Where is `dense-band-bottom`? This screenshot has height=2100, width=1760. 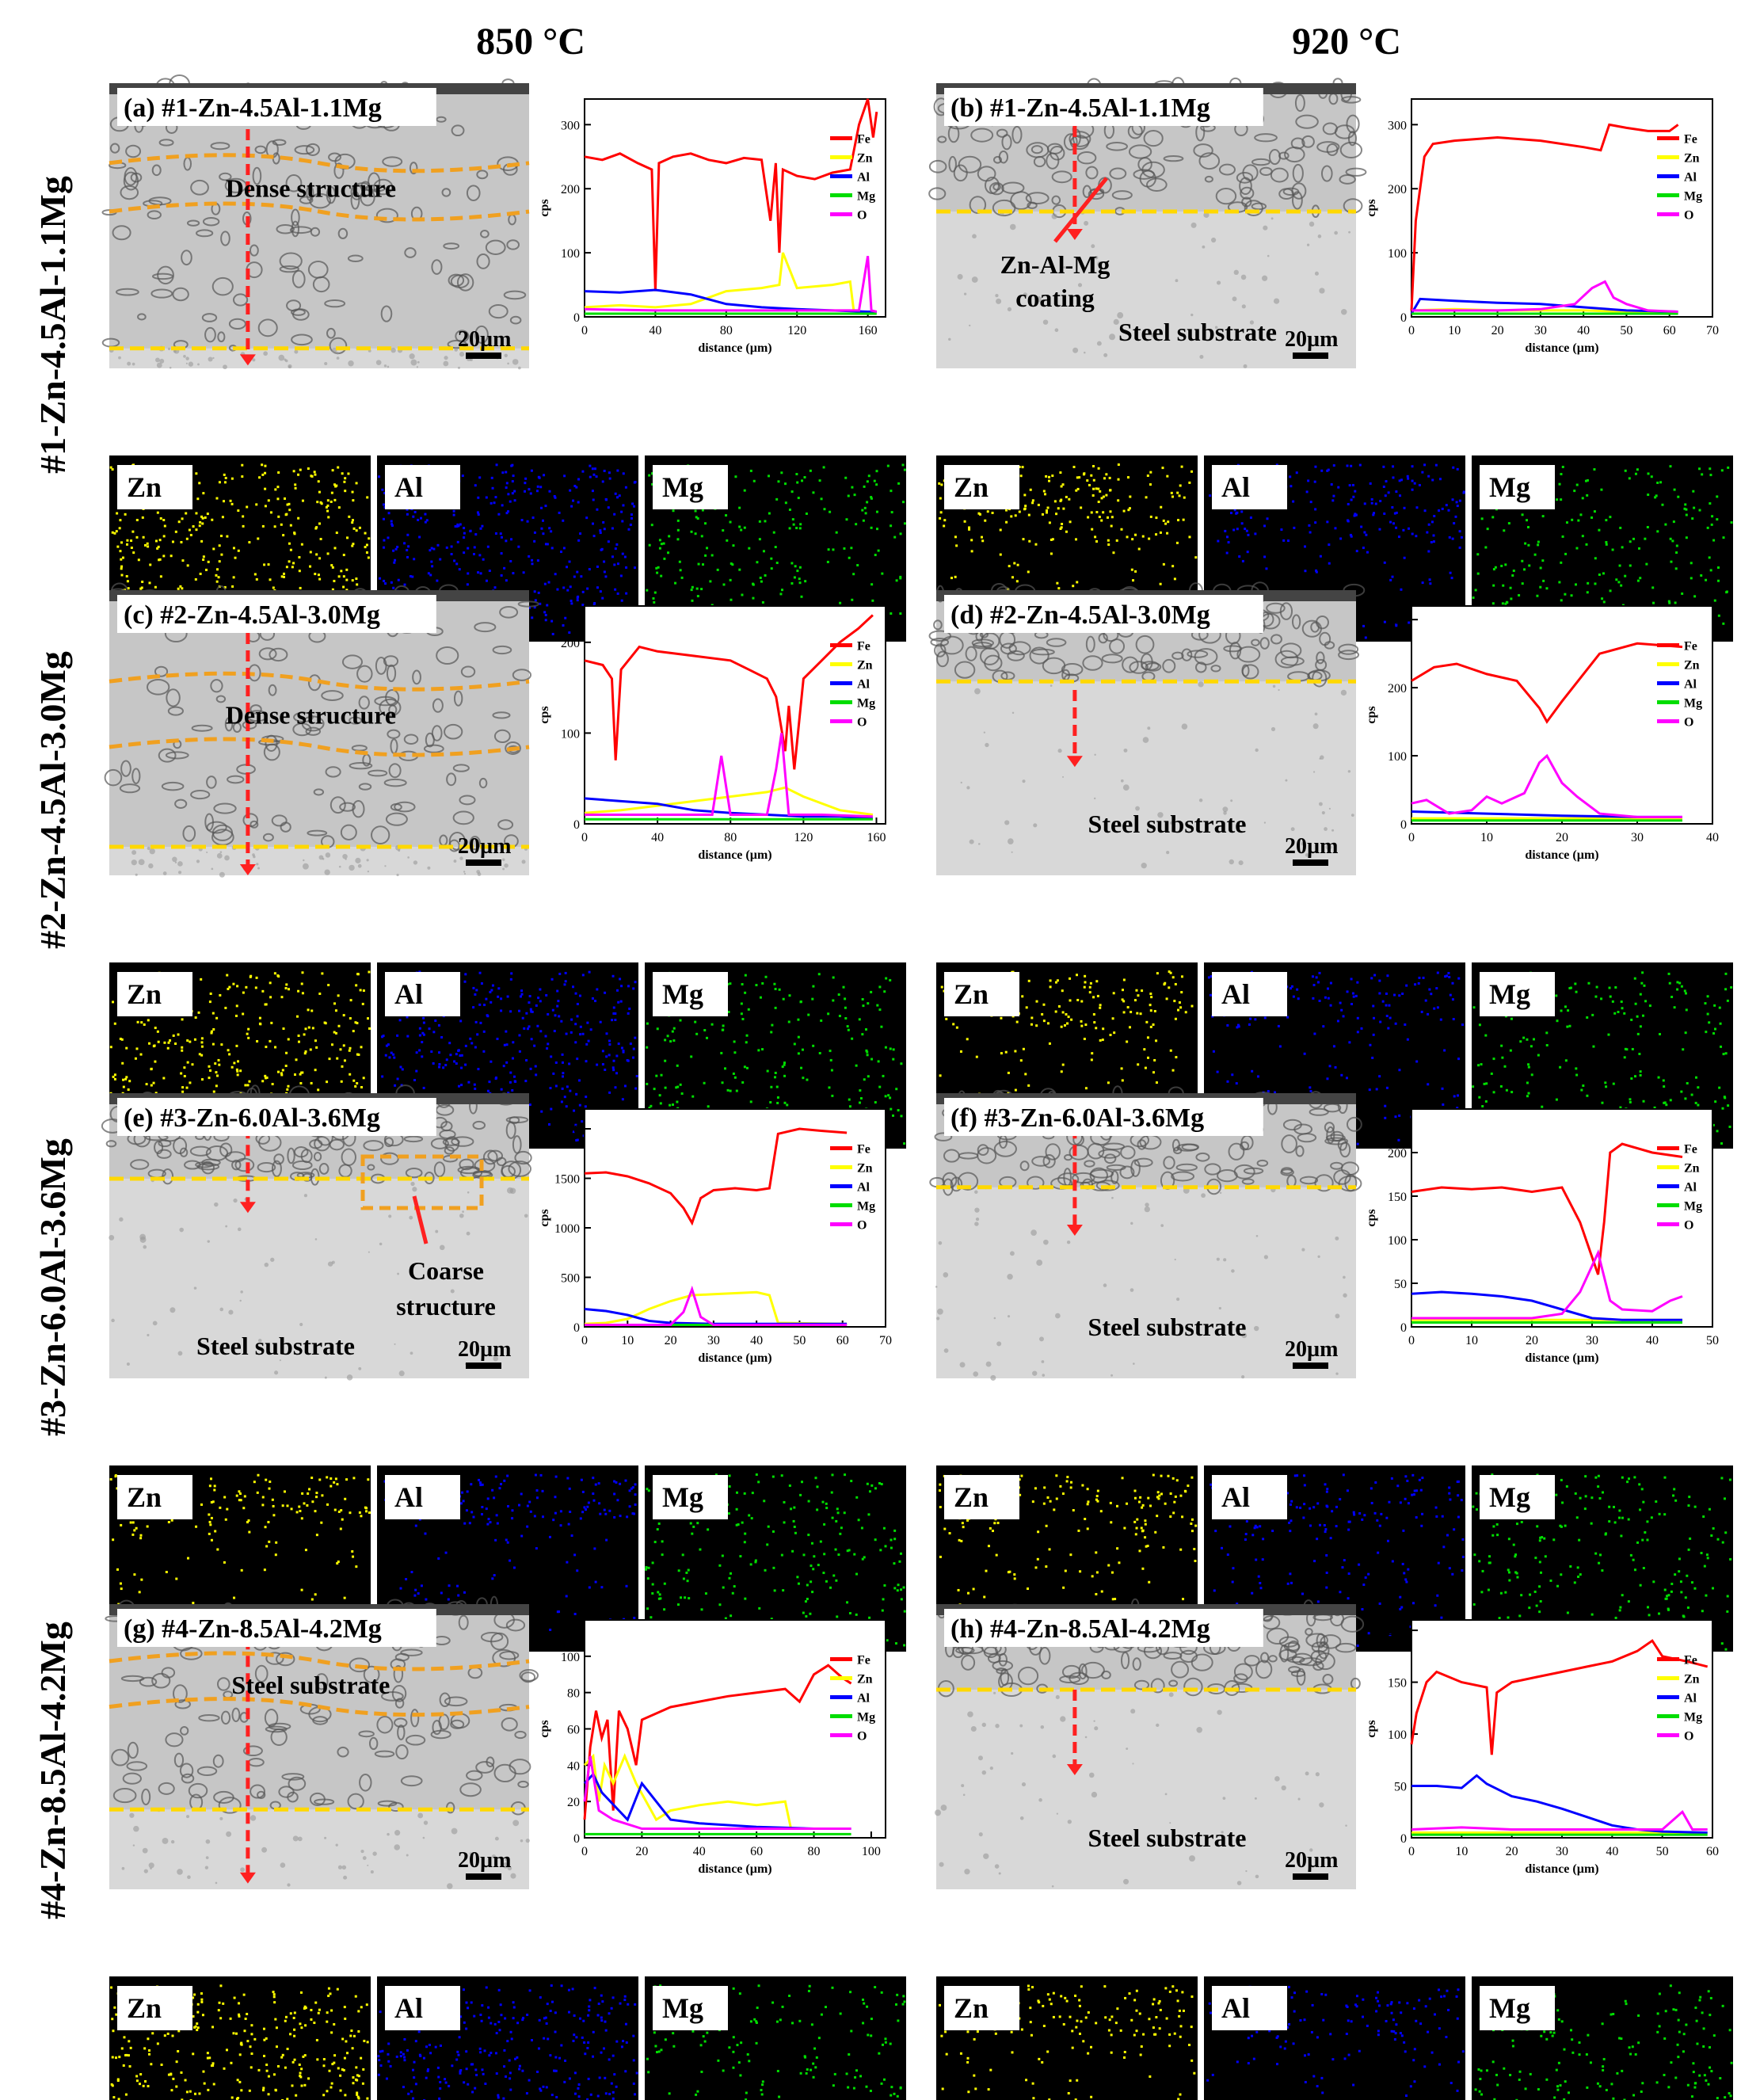 dense-band-bottom is located at coordinates (319, 1707).